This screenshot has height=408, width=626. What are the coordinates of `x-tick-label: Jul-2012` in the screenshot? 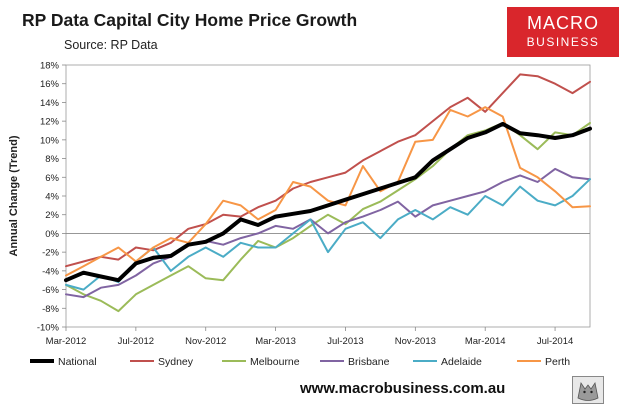 It's located at (136, 341).